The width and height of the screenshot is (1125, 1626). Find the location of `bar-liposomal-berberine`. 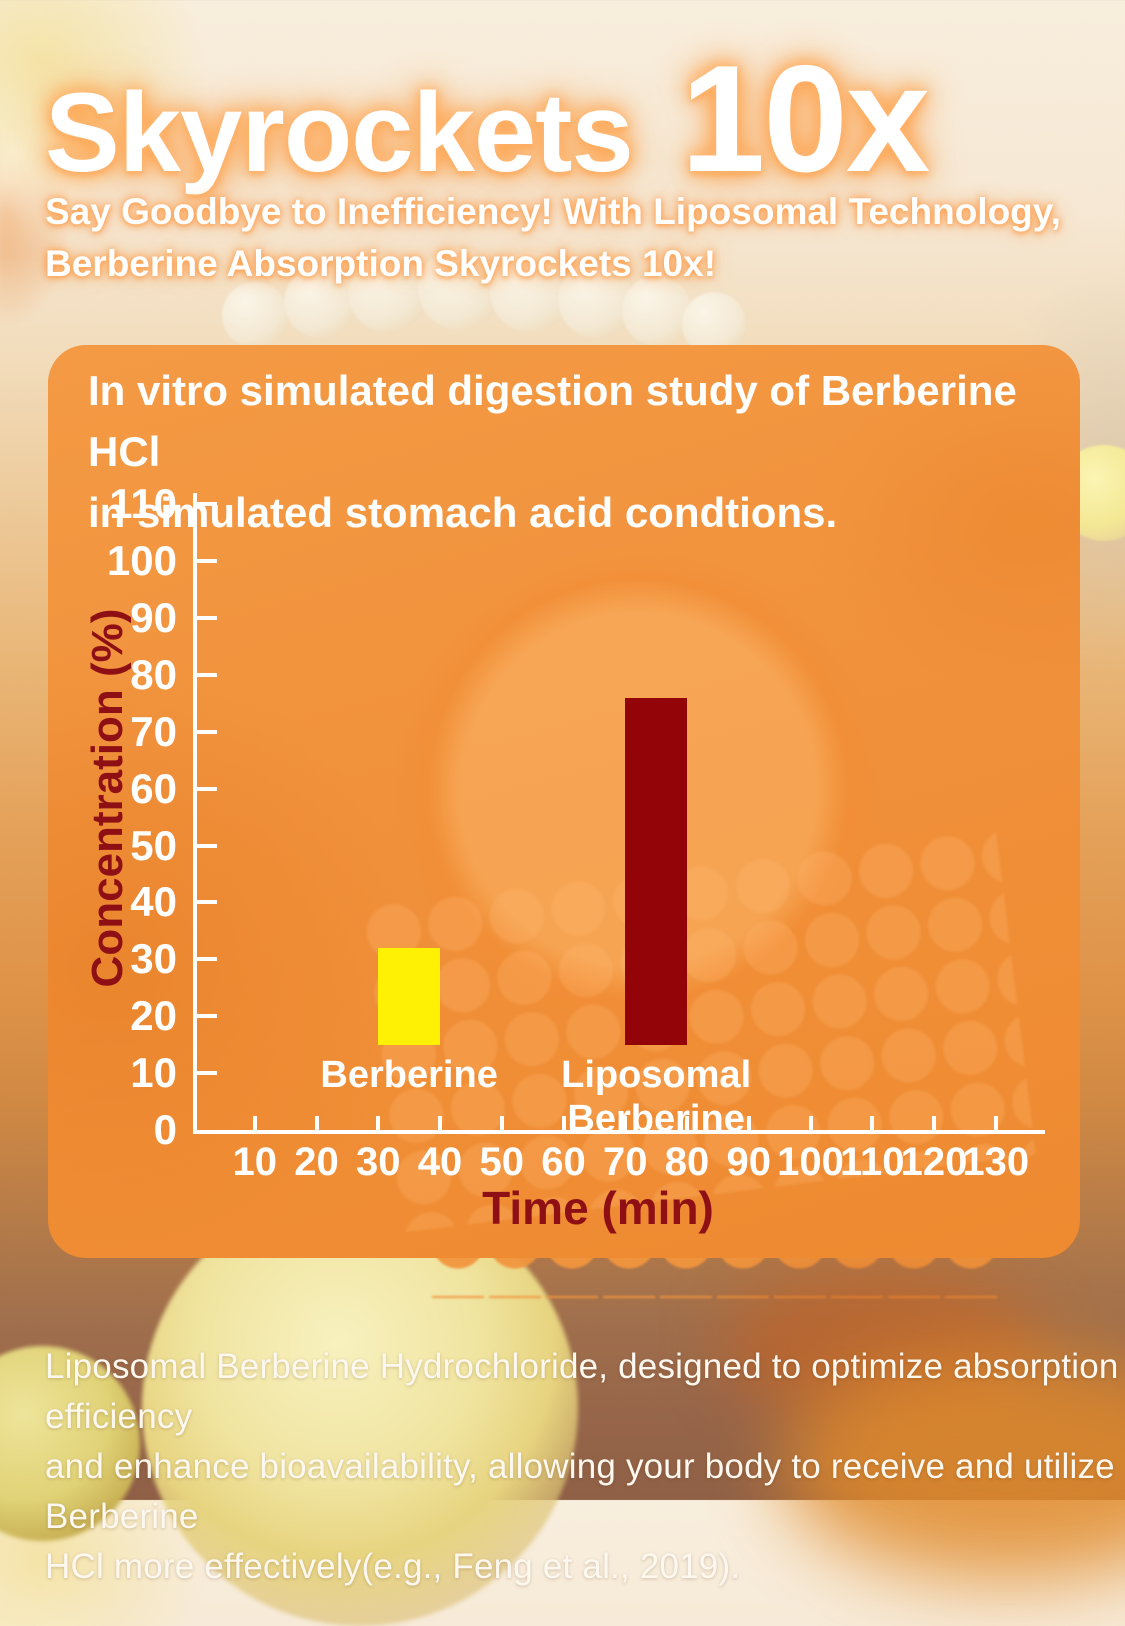

bar-liposomal-berberine is located at coordinates (656, 871).